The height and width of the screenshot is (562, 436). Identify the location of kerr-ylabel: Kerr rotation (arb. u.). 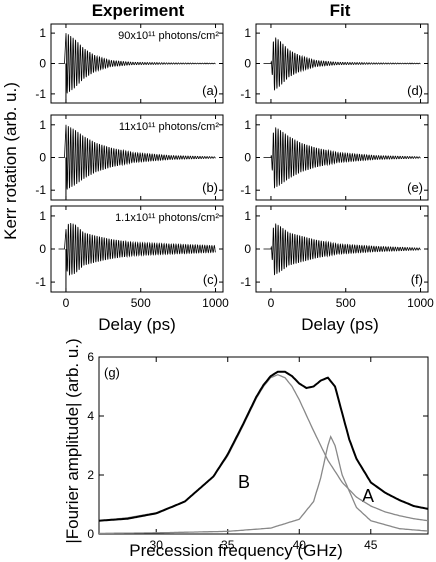
(10, 161).